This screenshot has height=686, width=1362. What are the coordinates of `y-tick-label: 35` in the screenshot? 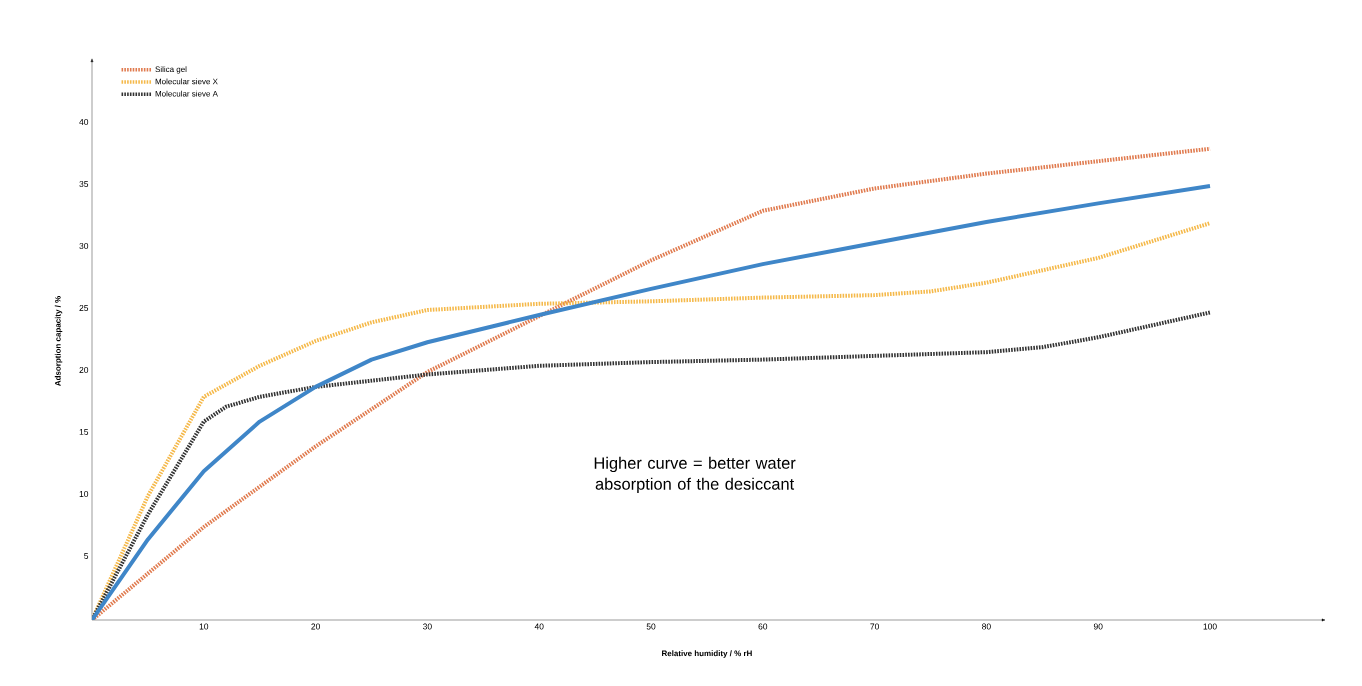 It's located at (84, 184).